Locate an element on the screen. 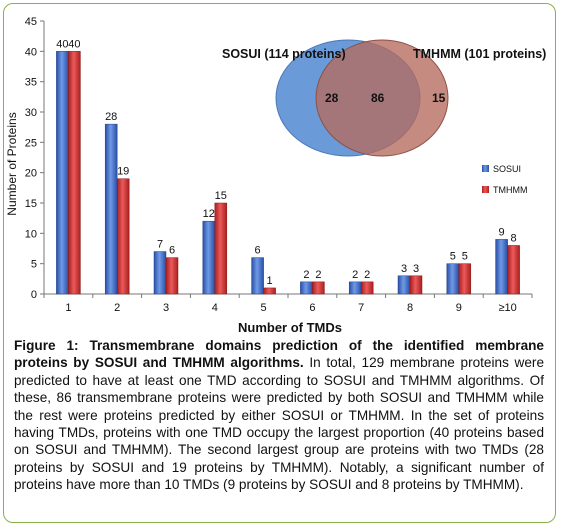  data-label-tmhmm: 5 is located at coordinates (465, 257).